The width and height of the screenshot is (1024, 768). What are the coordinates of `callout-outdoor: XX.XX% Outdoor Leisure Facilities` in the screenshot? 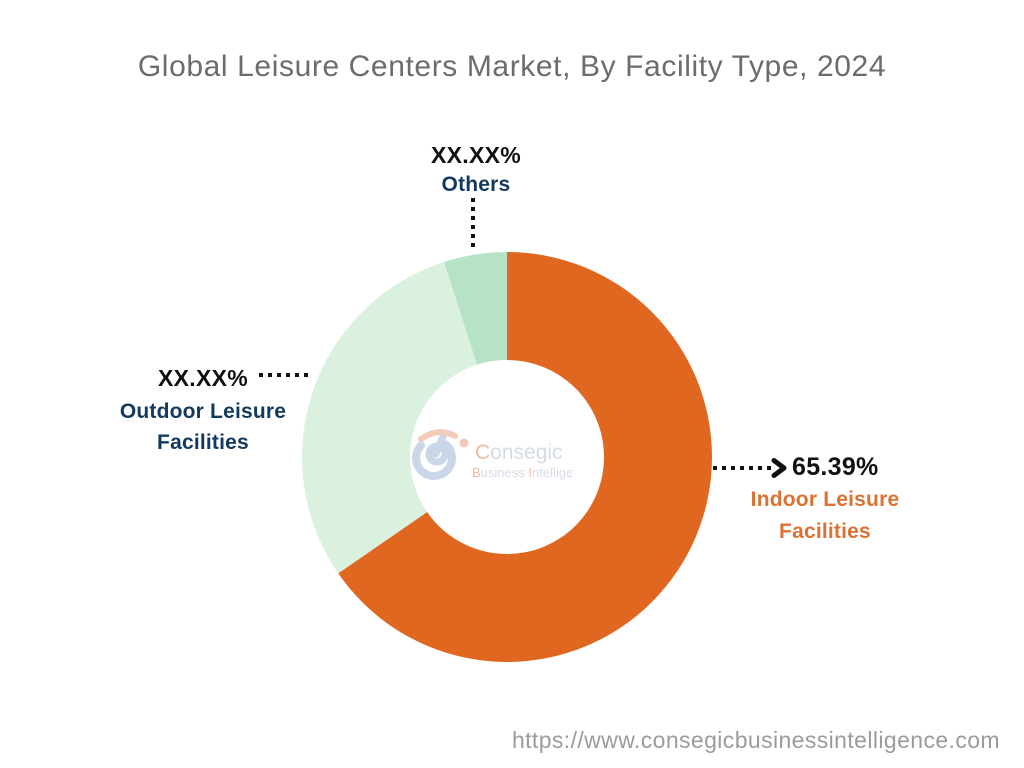 It's located at (203, 411).